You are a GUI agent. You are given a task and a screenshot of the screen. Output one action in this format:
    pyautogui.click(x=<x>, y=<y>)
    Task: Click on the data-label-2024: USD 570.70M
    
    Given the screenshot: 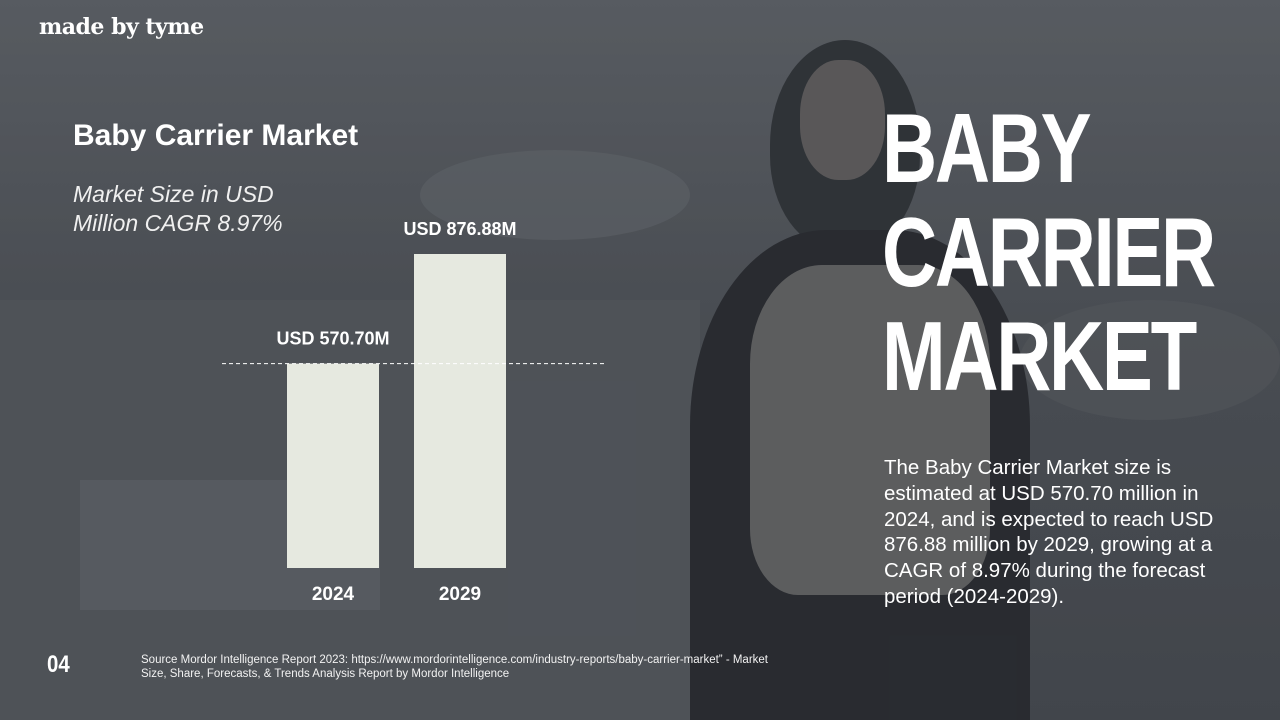 What is the action you would take?
    pyautogui.click(x=332, y=339)
    